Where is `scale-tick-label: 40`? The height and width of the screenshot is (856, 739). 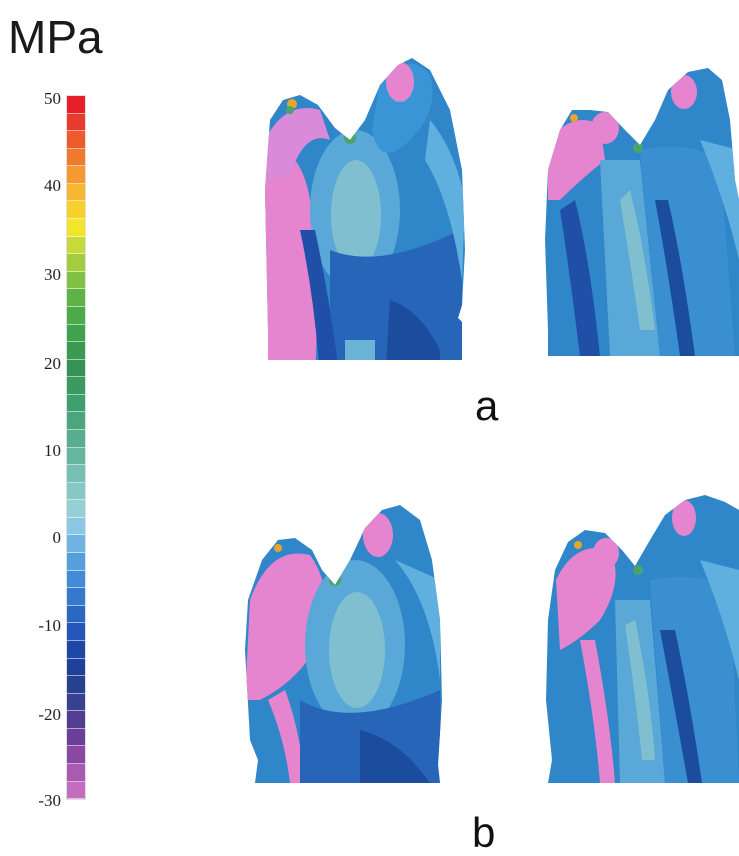 scale-tick-label: 40 is located at coordinates (52, 185).